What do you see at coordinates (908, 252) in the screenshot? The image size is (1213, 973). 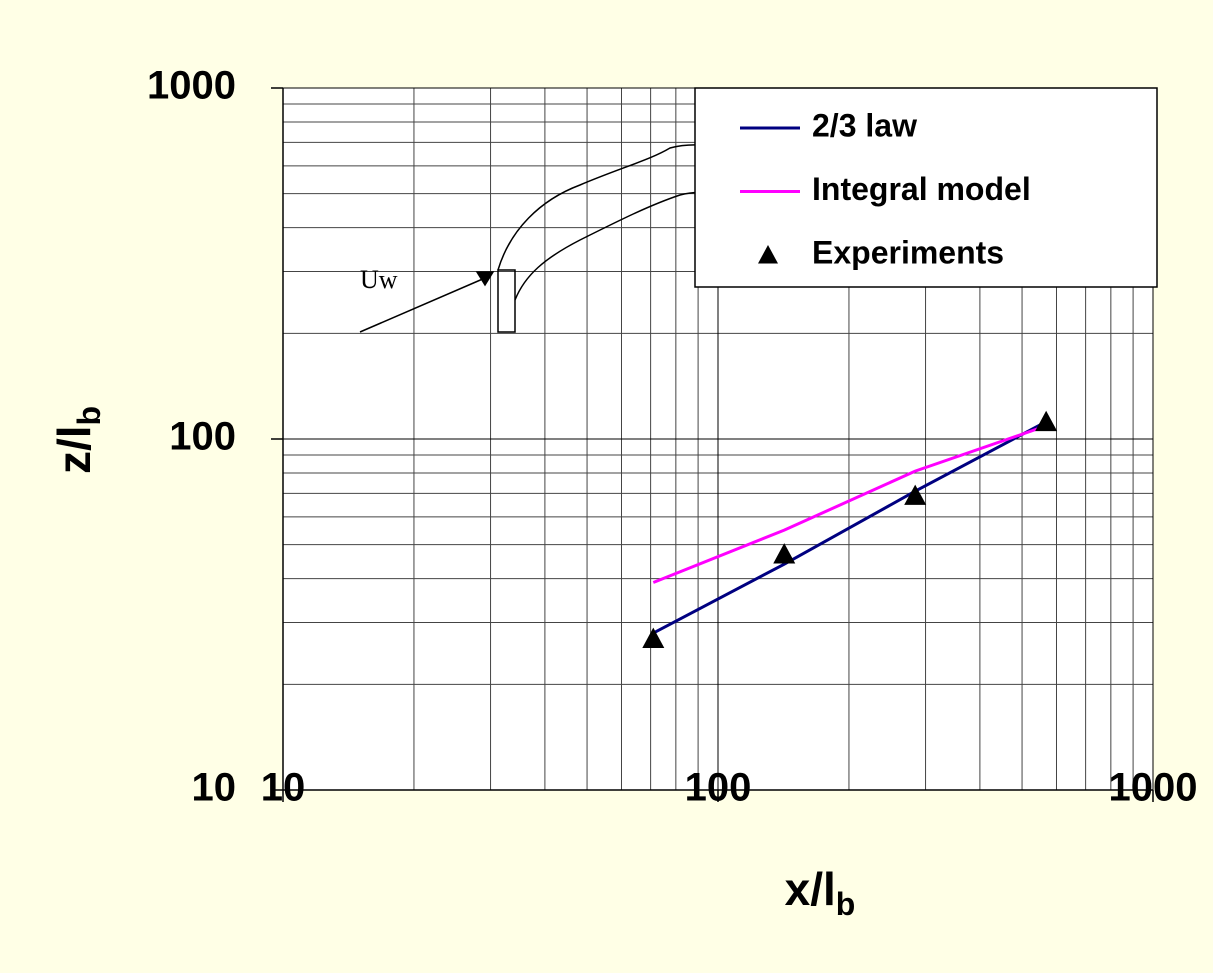 I see `legend-label: Experiments` at bounding box center [908, 252].